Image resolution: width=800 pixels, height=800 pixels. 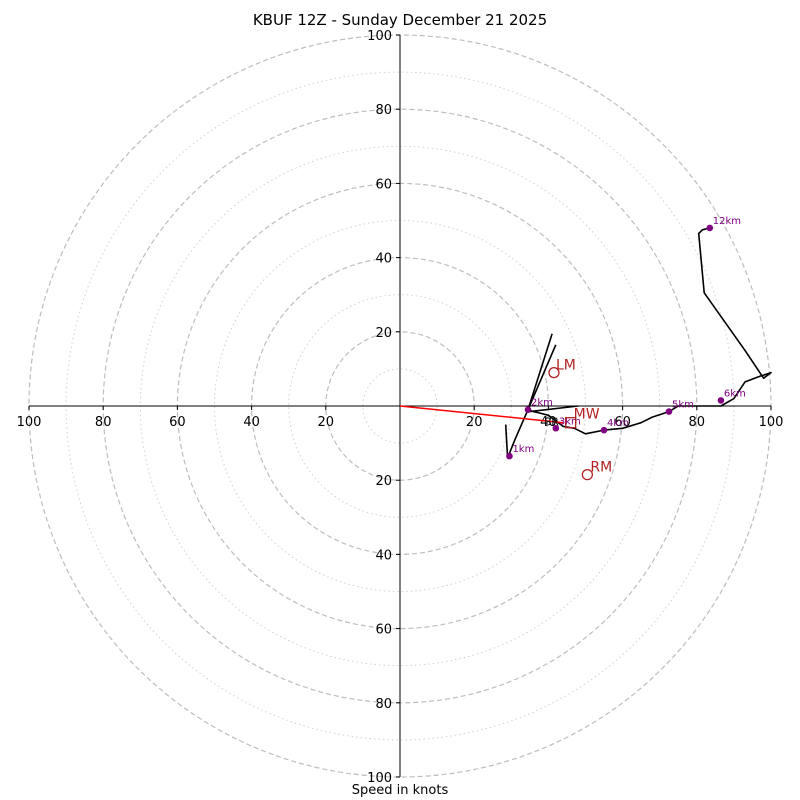 I want to click on height-label-2km: 2km, so click(x=542, y=403).